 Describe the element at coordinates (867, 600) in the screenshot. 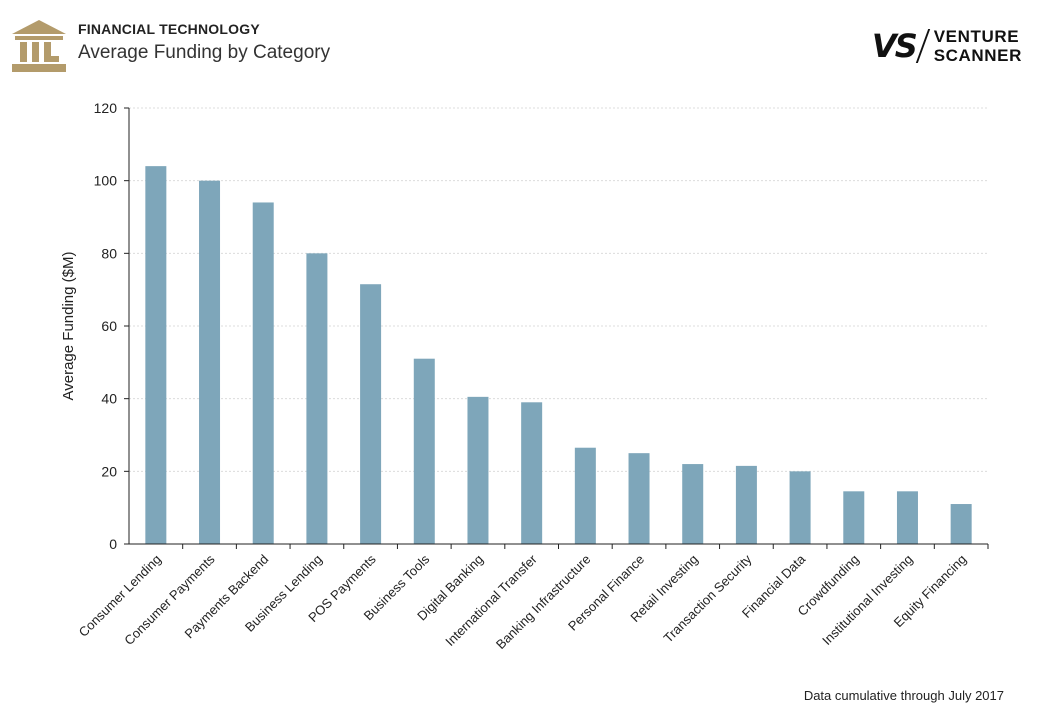

I see `x-tick-label: Institutional Investing` at that location.